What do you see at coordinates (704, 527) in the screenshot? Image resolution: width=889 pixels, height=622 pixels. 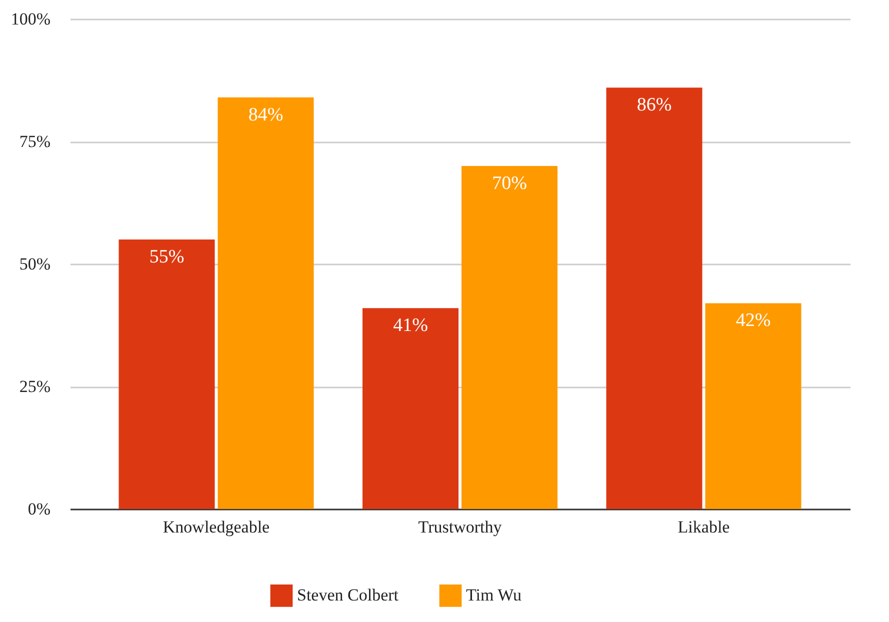 I see `x-tick-label: Likable` at bounding box center [704, 527].